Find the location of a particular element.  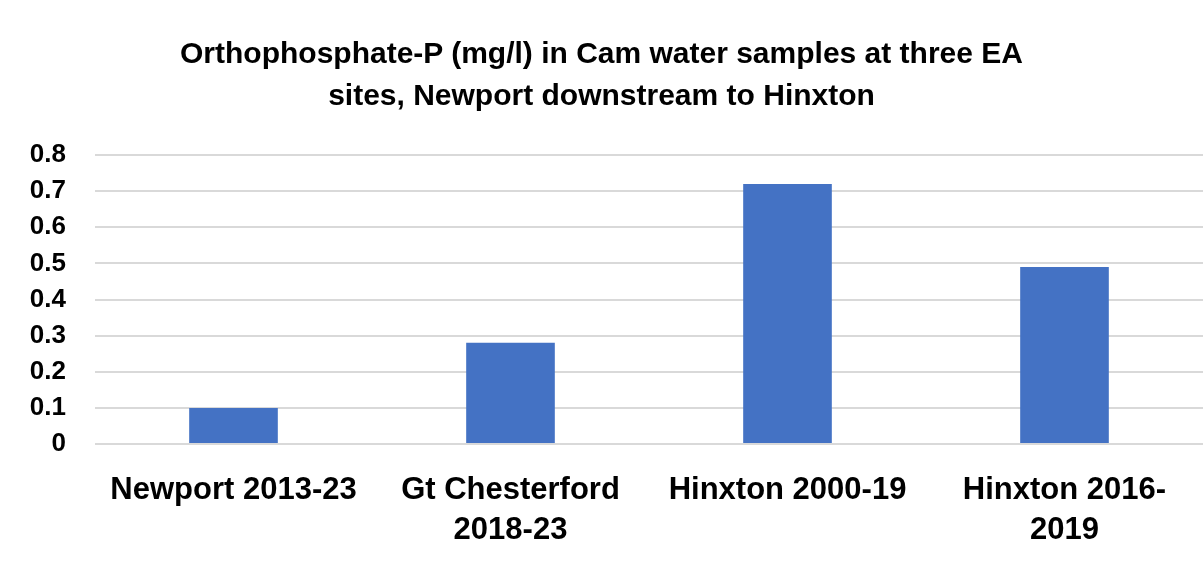

y-tick-label: 0.2 is located at coordinates (47, 369).